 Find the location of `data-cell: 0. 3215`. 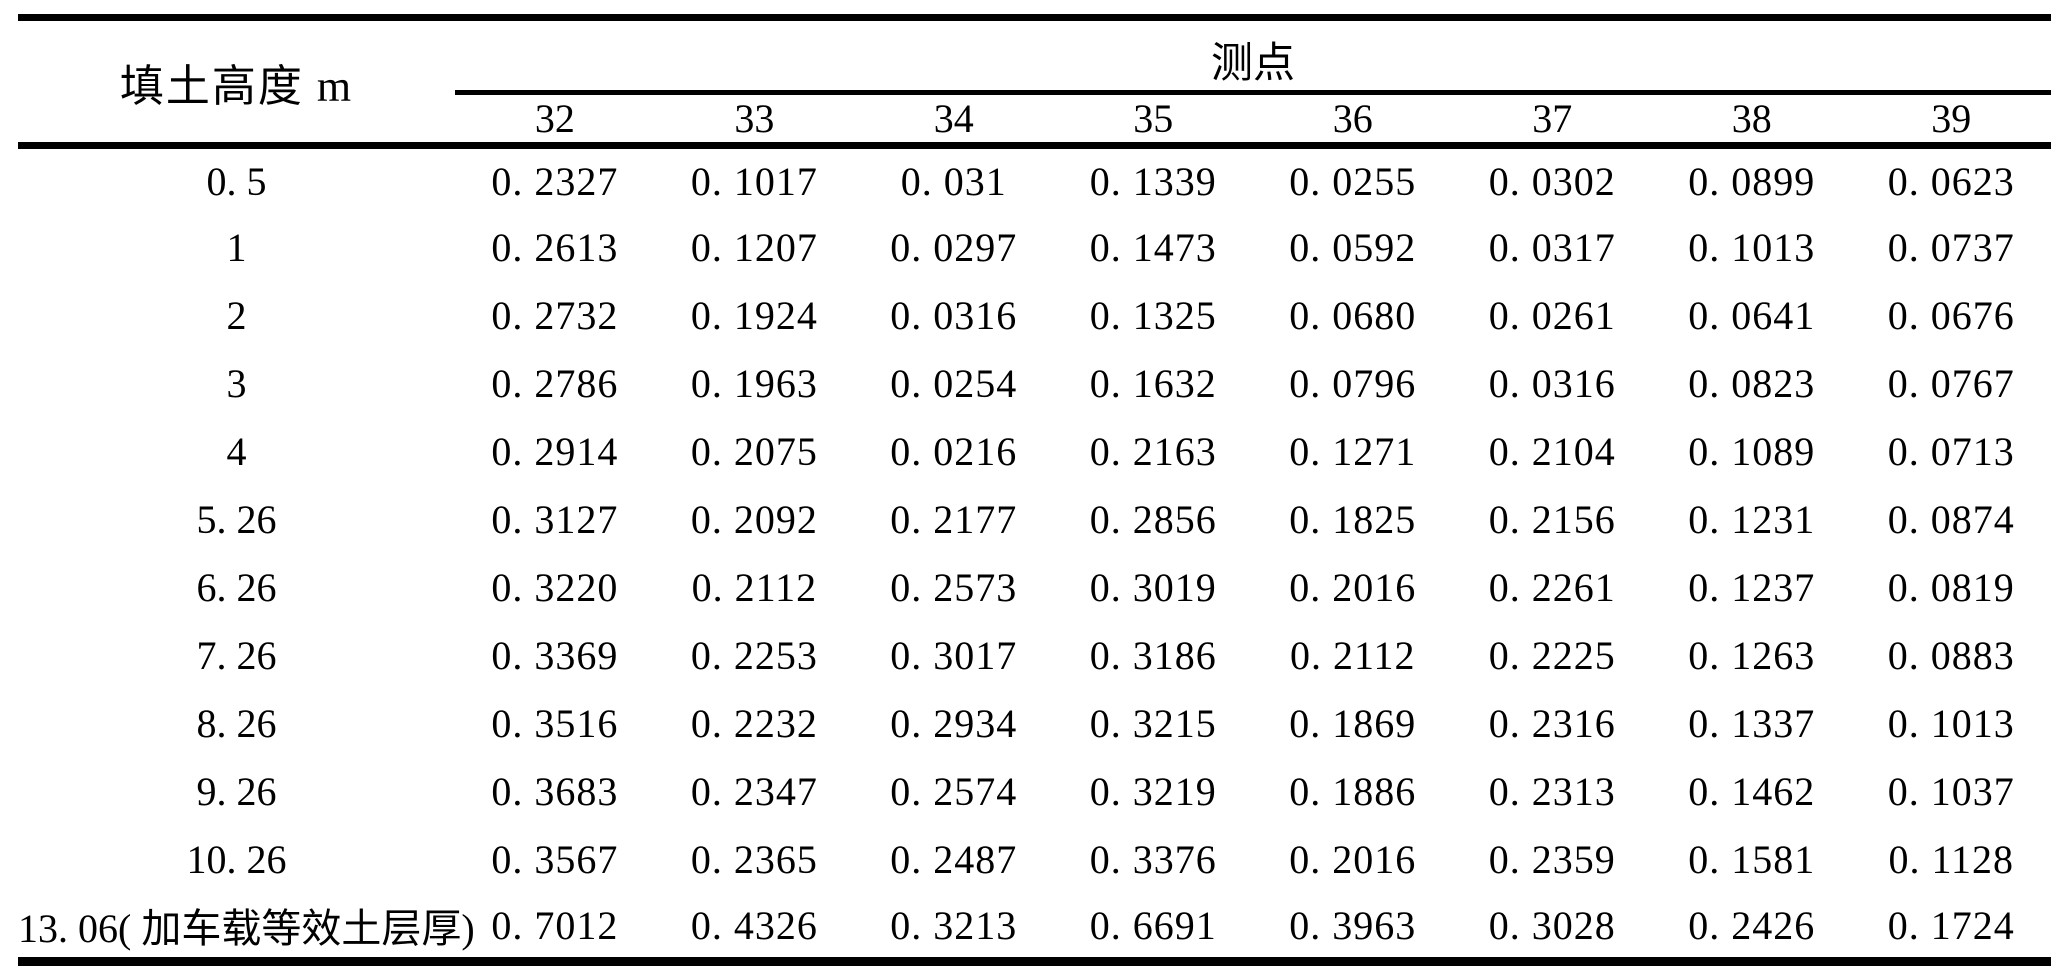

data-cell: 0. 3215 is located at coordinates (1153, 723).